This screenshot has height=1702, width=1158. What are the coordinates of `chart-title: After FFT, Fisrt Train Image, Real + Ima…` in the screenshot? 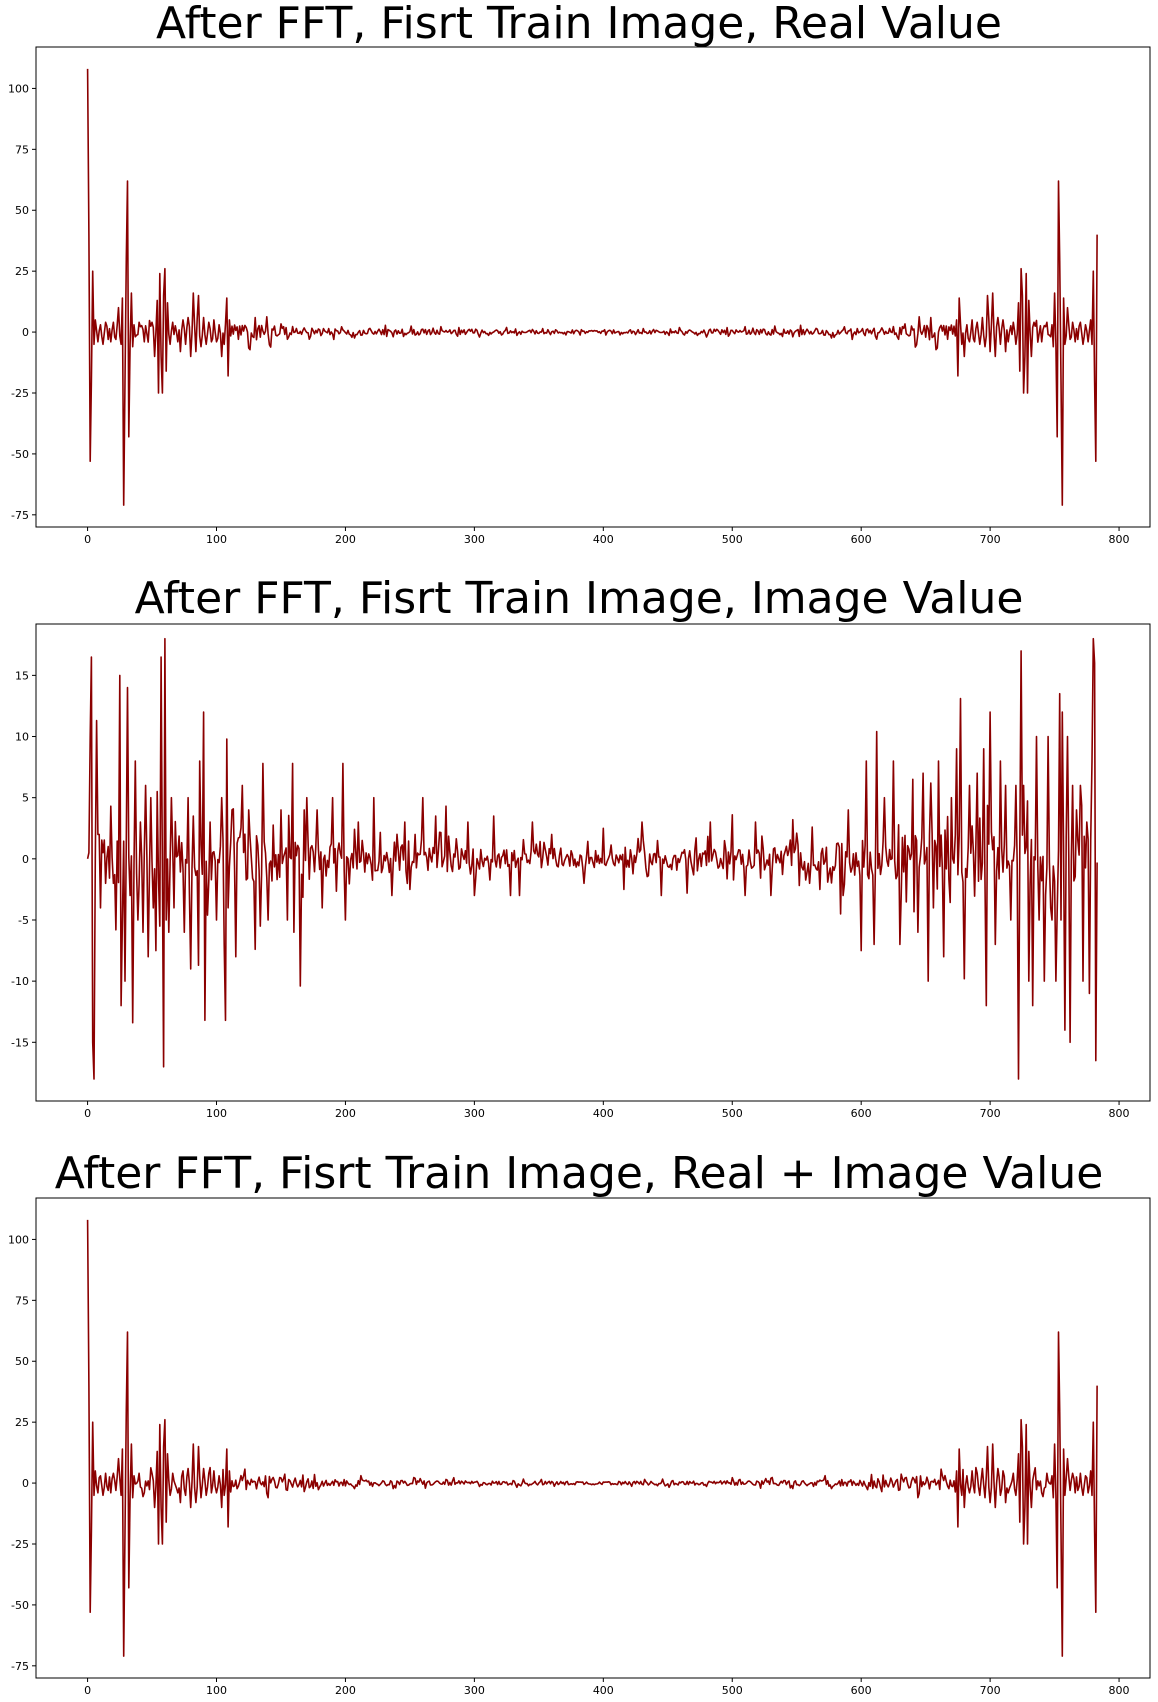 It's located at (579, 1173).